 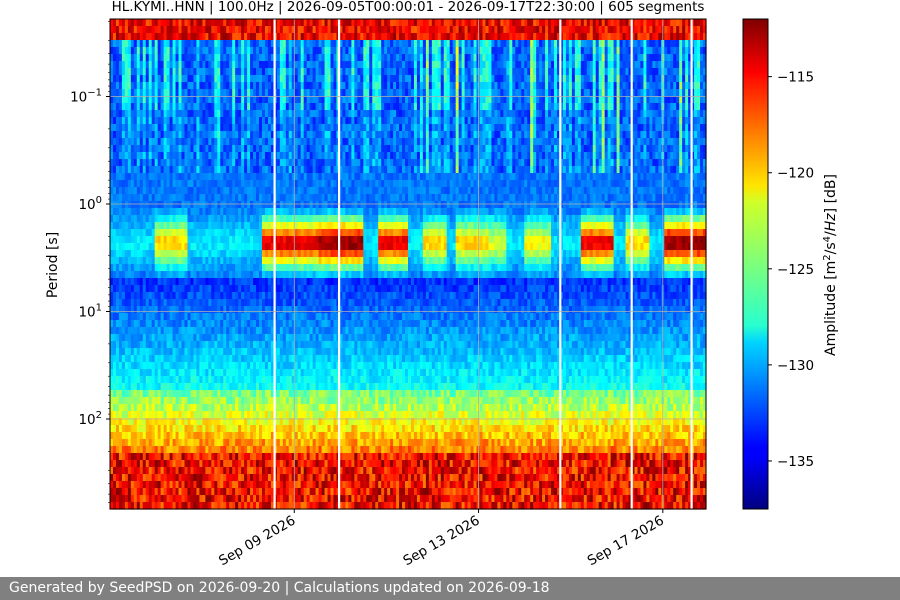 What do you see at coordinates (795, 462) in the screenshot?
I see `colorbar-tick-label: −135` at bounding box center [795, 462].